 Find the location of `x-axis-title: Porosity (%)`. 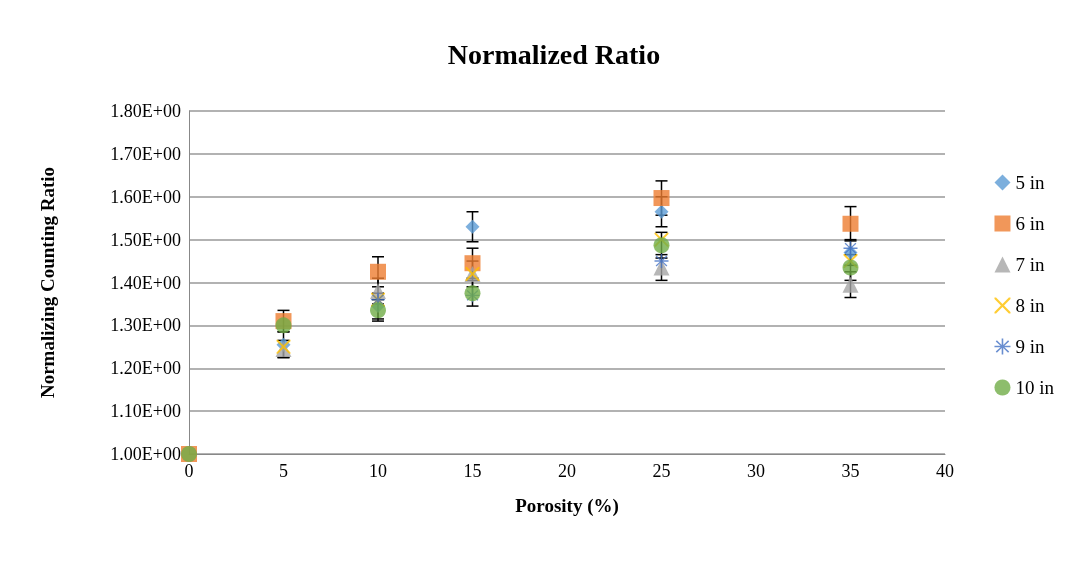

x-axis-title: Porosity (%) is located at coordinates (567, 506).